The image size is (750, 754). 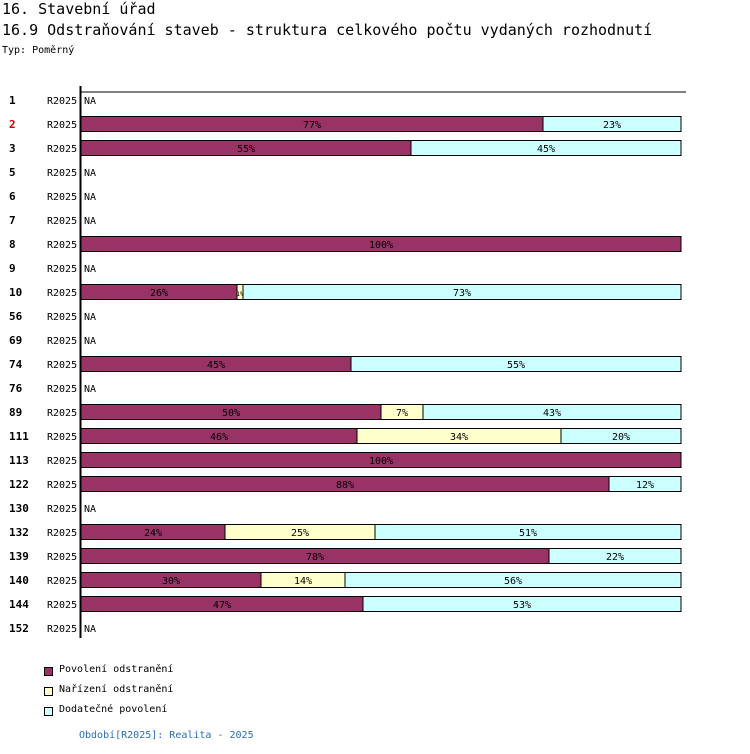 What do you see at coordinates (166, 735) in the screenshot?
I see `period-label: Období[R2025]: Realita - 2025` at bounding box center [166, 735].